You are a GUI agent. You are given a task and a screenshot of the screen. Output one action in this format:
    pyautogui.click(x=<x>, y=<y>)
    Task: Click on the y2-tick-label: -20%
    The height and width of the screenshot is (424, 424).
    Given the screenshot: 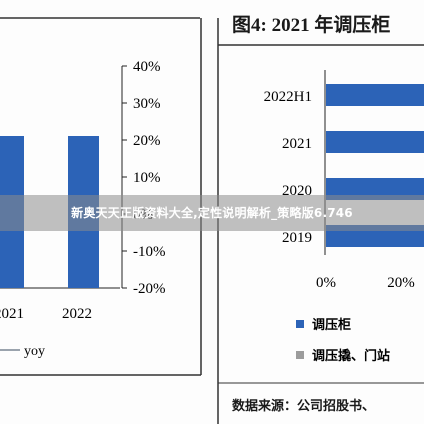 What is the action you would take?
    pyautogui.click(x=149, y=289)
    